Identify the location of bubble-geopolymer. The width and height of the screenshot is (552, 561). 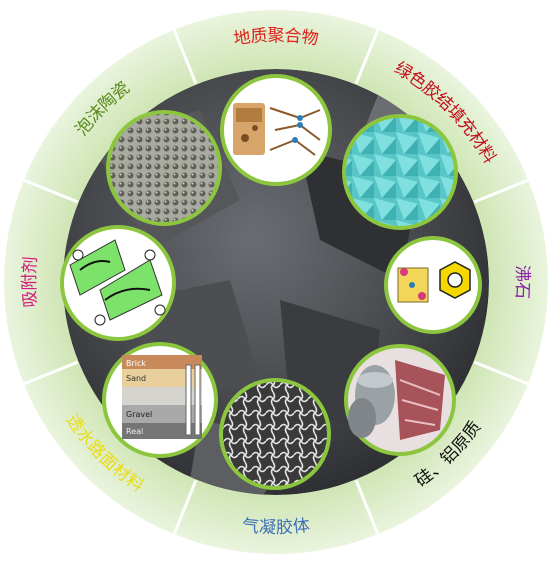
(276, 130).